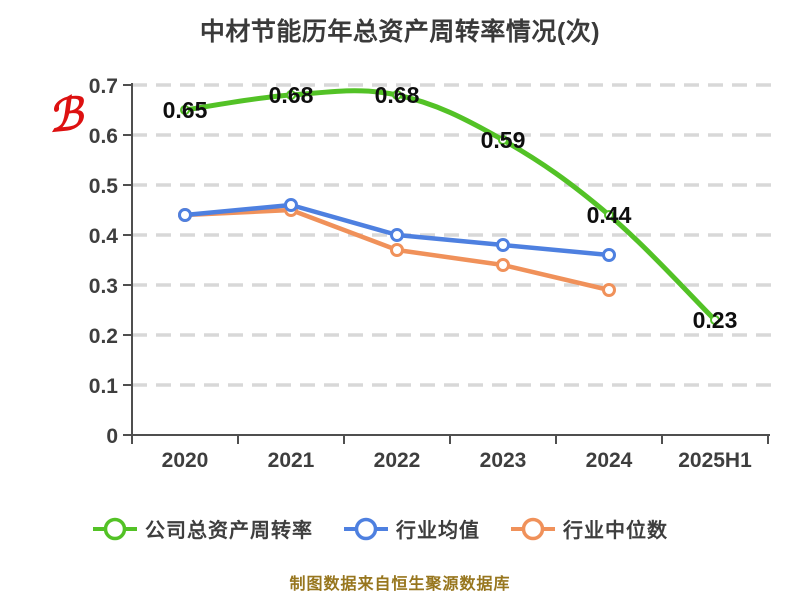 Image resolution: width=800 pixels, height=600 pixels. Describe the element at coordinates (229, 531) in the screenshot. I see `legend-label: 公司总资产周转率` at that location.